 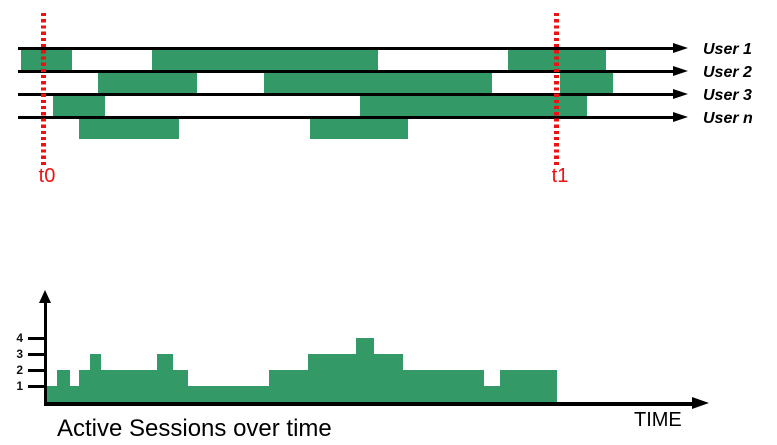 I want to click on marker-label-t0: t0, so click(x=47, y=176).